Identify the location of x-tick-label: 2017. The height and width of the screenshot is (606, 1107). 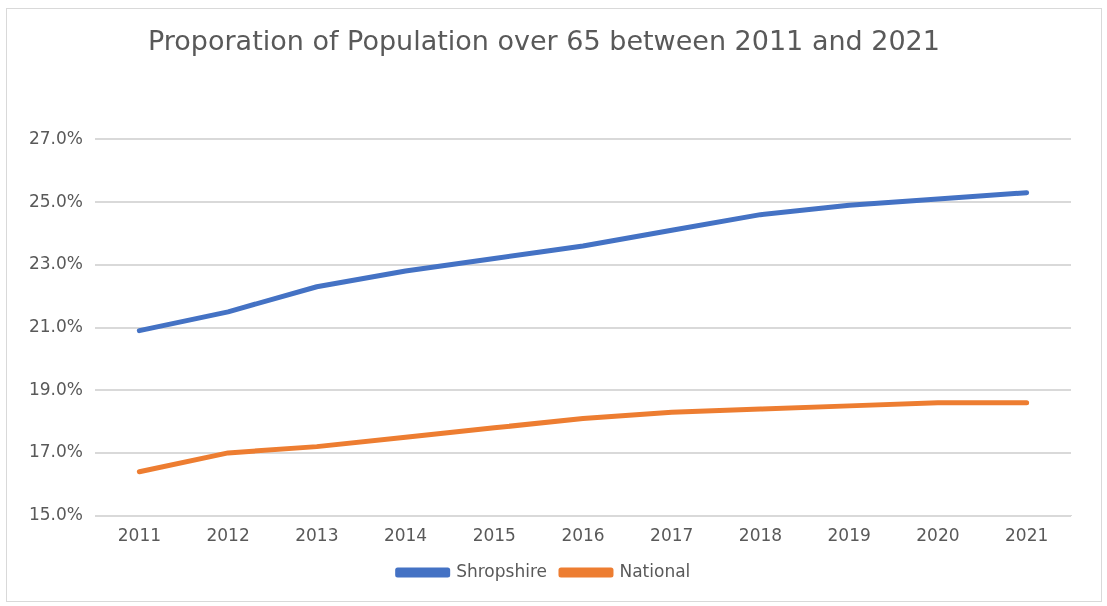
(672, 535).